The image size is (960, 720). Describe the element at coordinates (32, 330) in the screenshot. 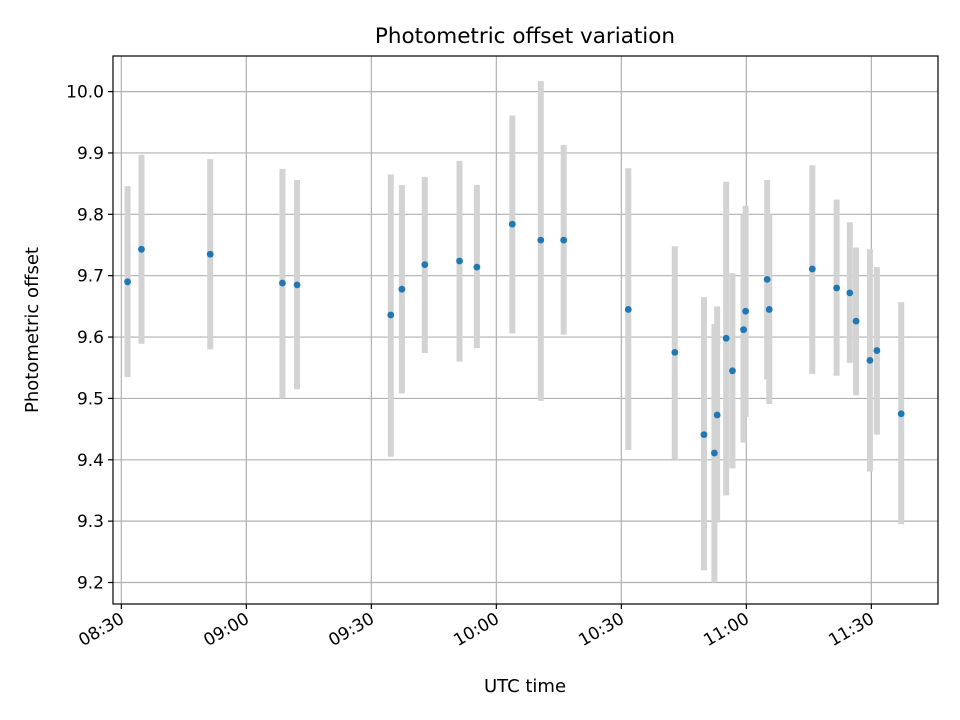

I see `y-axis-label: Photometric offset` at that location.